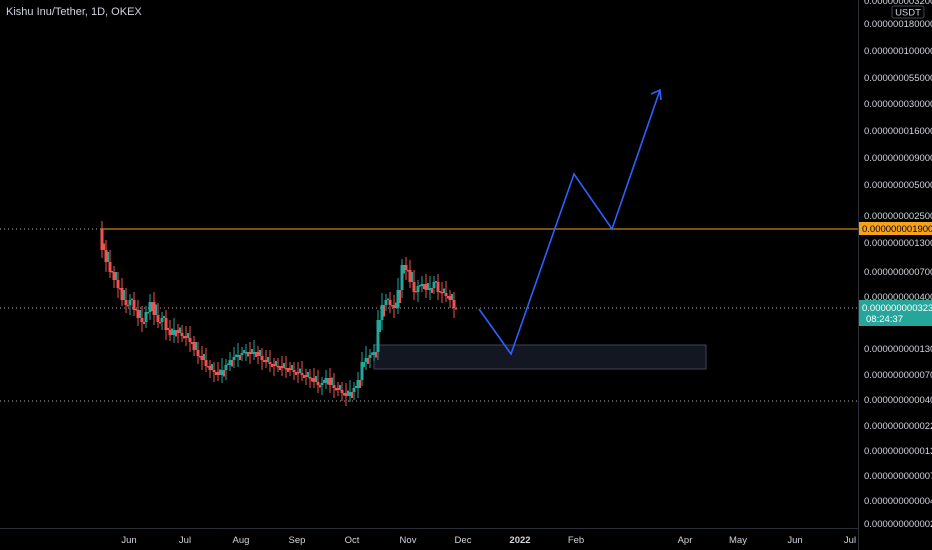  I want to click on demand-zone-rect, so click(540, 357).